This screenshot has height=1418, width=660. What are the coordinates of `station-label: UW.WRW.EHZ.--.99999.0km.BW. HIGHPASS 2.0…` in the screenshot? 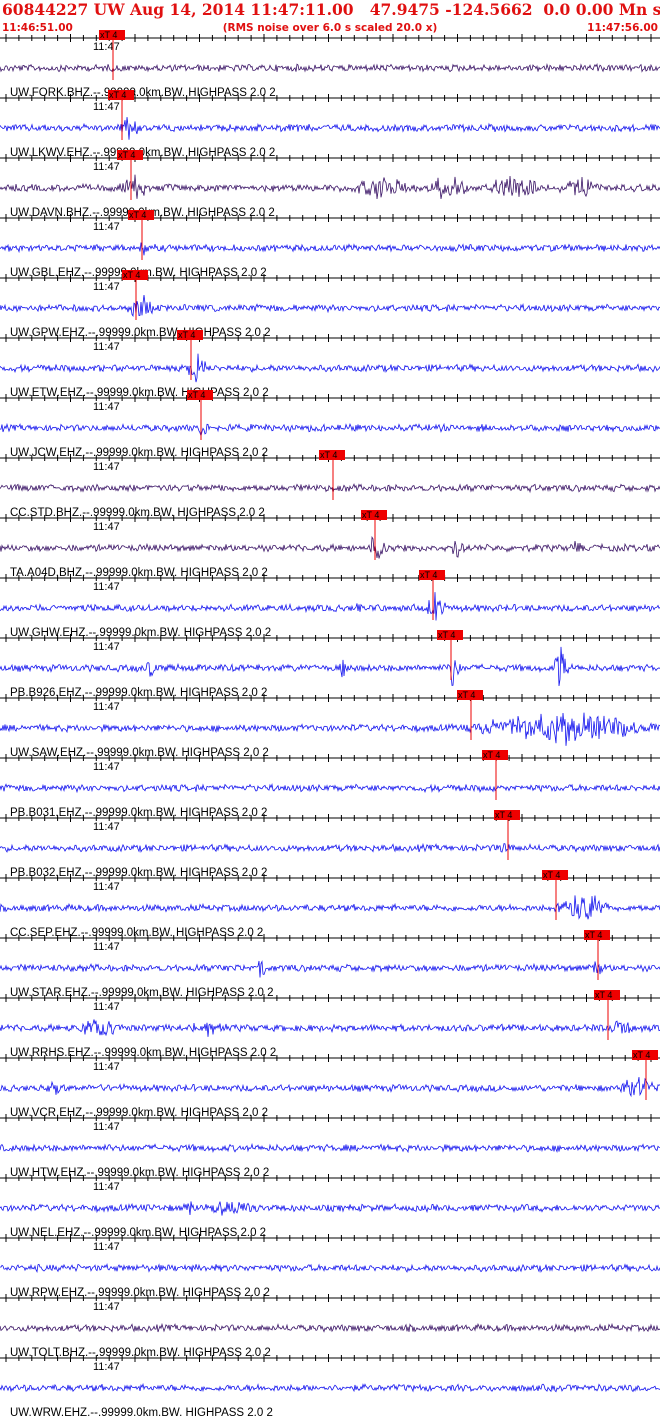 It's located at (141, 1412).